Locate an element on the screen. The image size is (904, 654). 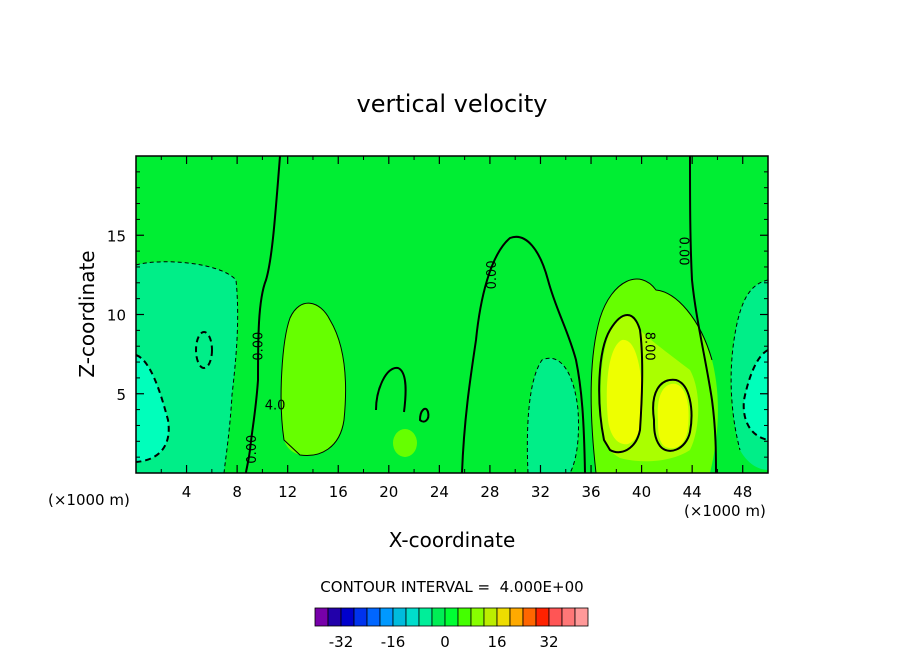
x-tick-label: 16 is located at coordinates (338, 492).